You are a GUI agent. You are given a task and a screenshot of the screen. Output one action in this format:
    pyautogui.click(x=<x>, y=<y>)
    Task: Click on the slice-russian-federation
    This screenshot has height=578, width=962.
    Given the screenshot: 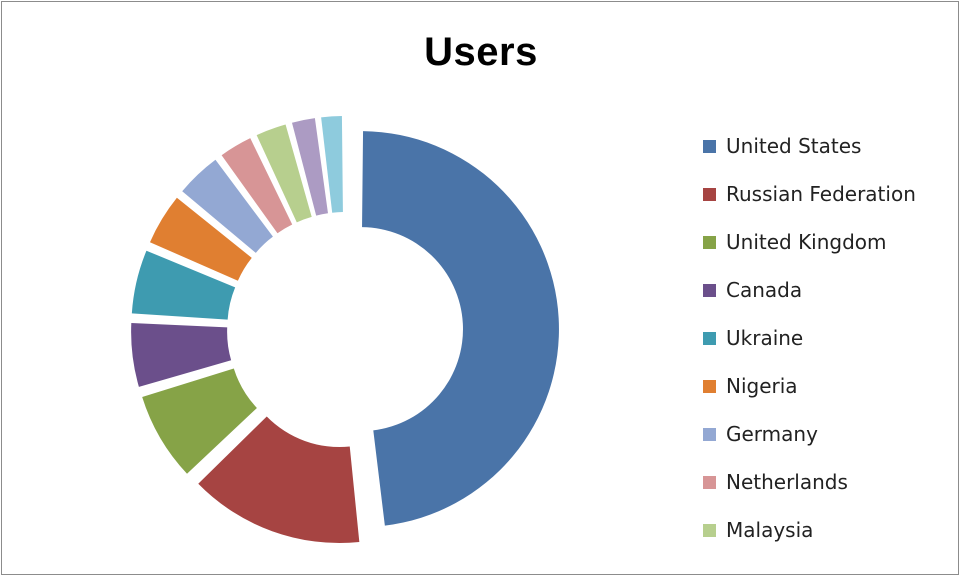 What is the action you would take?
    pyautogui.click(x=279, y=480)
    